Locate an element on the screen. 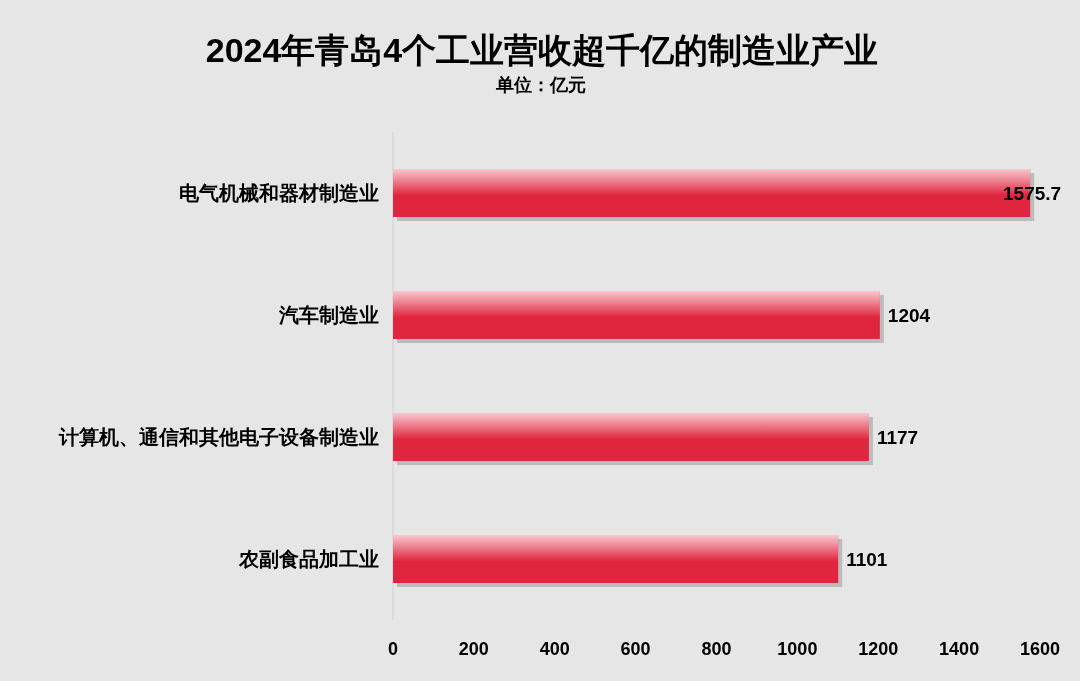  chart-subtitle: 单位：亿元 is located at coordinates (540, 85).